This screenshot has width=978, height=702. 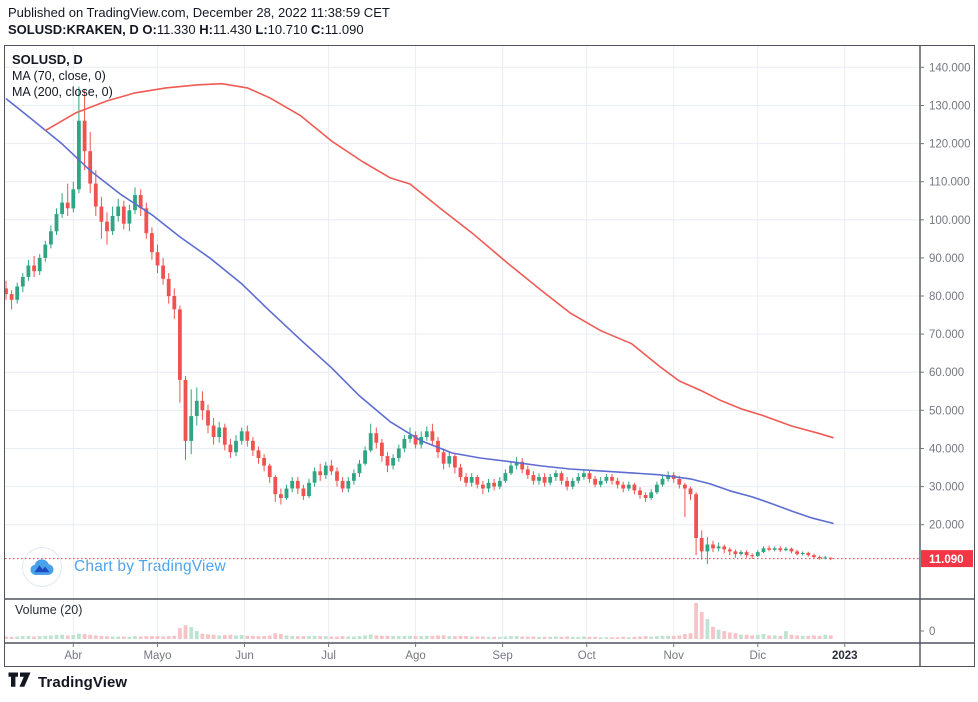 I want to click on svg-text: 20.000, so click(x=946, y=526).